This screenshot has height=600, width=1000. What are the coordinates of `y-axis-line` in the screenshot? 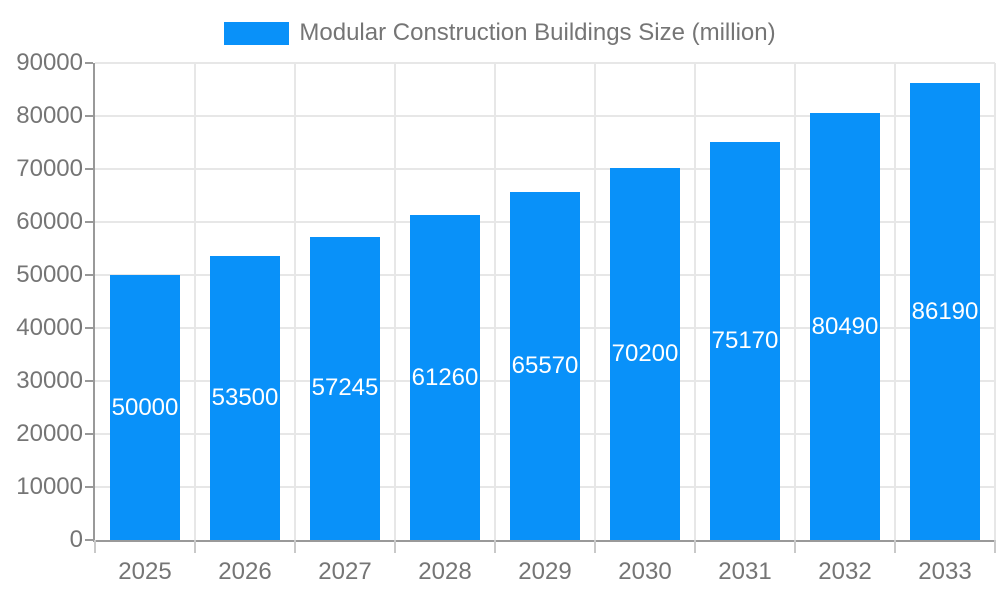 It's located at (94, 301).